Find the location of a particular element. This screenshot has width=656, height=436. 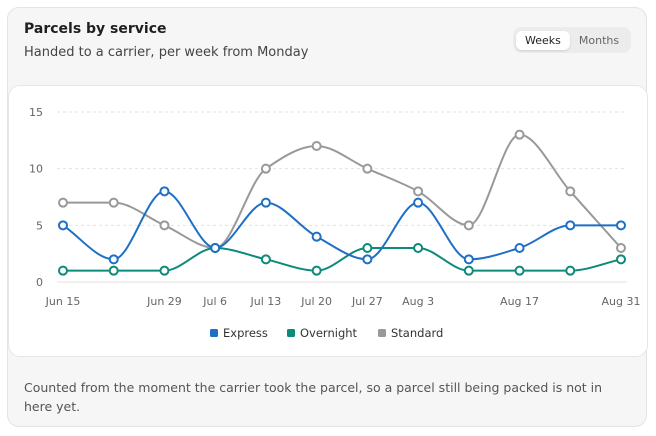

legend-swatch-standard is located at coordinates (382, 333).